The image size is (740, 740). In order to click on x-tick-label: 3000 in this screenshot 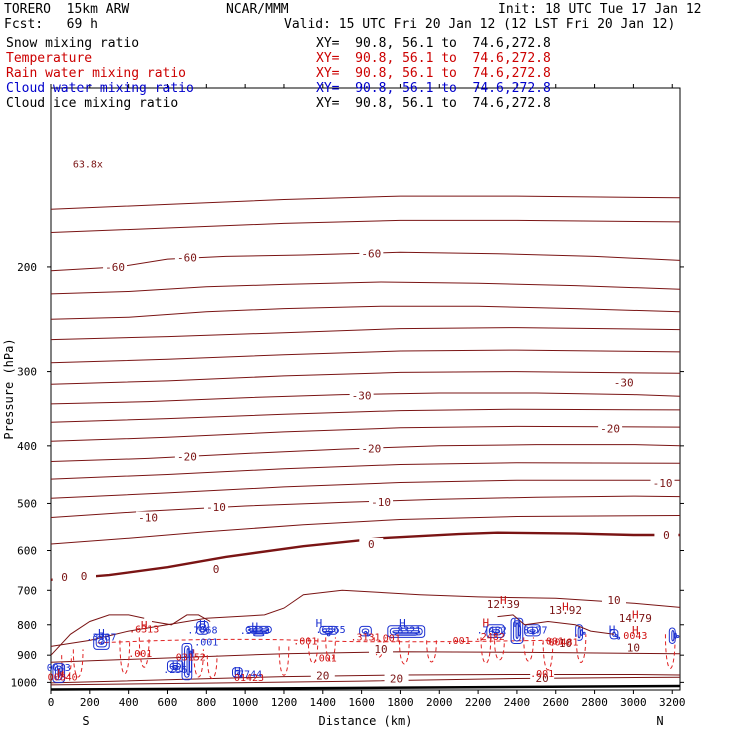, I will do `click(633, 702)`.